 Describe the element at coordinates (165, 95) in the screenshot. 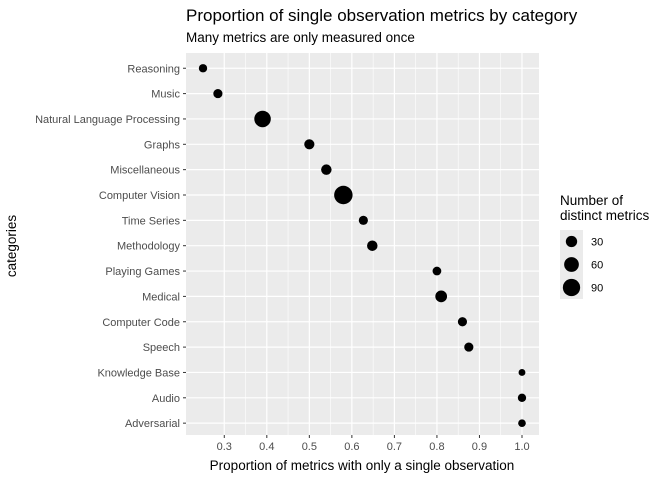

I see `y-tick-label: Music` at that location.